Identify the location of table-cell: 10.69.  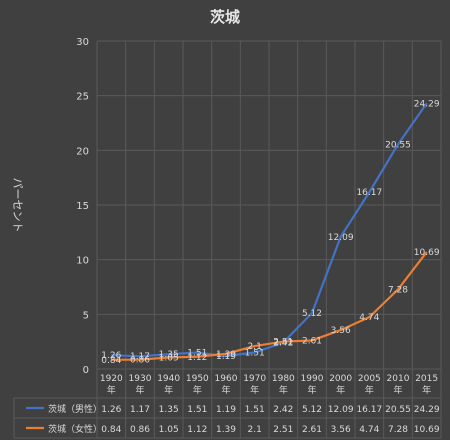
(427, 430).